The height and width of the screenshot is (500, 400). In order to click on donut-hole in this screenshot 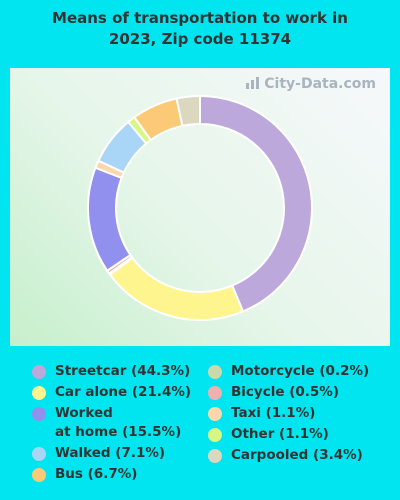, I will do `click(200, 208)`.